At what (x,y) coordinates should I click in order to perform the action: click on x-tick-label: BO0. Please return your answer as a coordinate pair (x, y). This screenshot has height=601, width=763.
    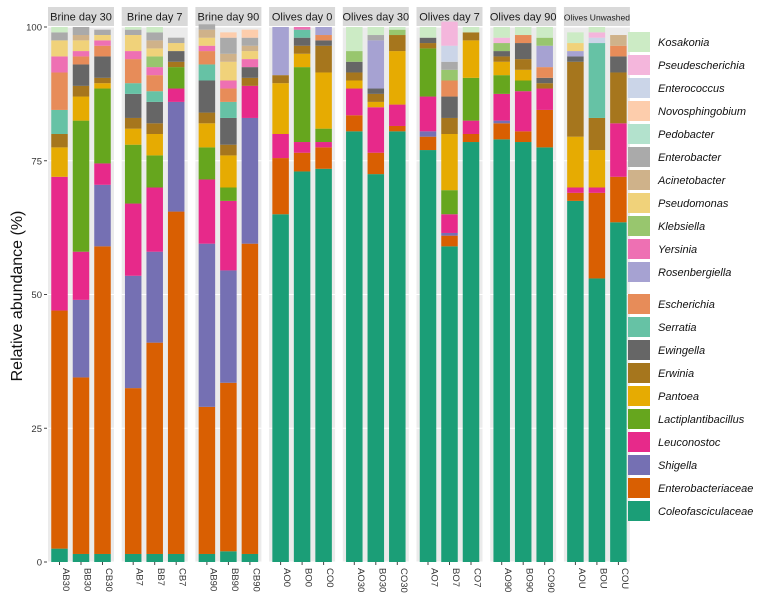
    Looking at the image, I should click on (308, 577).